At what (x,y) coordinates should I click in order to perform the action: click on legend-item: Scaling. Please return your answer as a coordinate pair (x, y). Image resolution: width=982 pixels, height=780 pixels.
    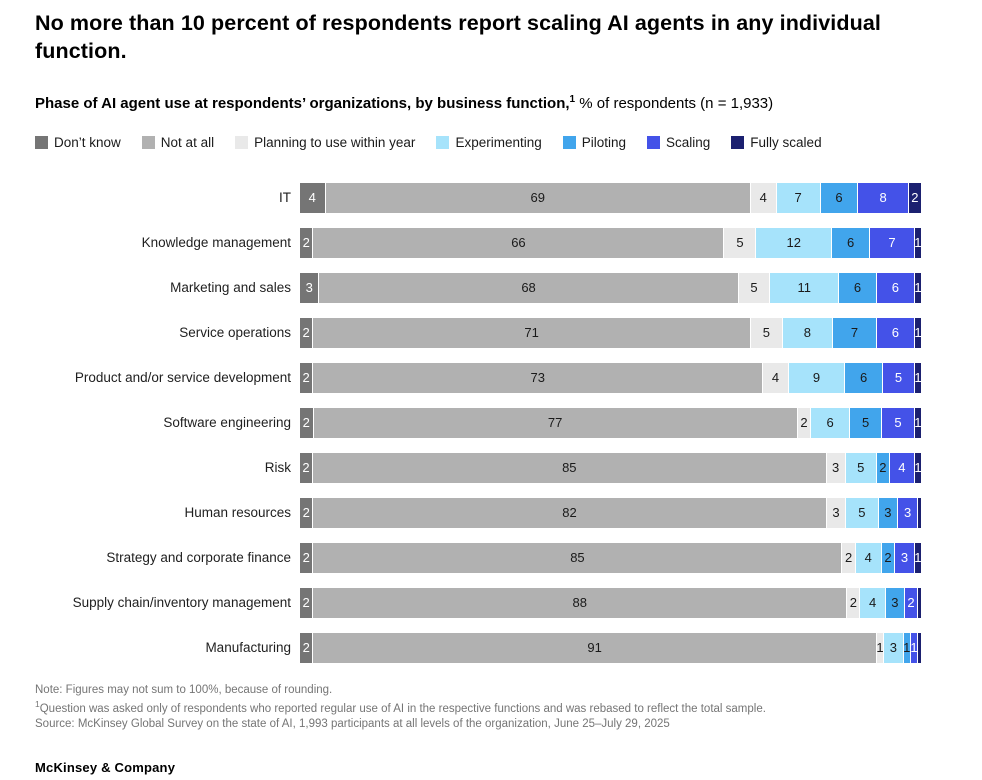
    Looking at the image, I should click on (678, 142).